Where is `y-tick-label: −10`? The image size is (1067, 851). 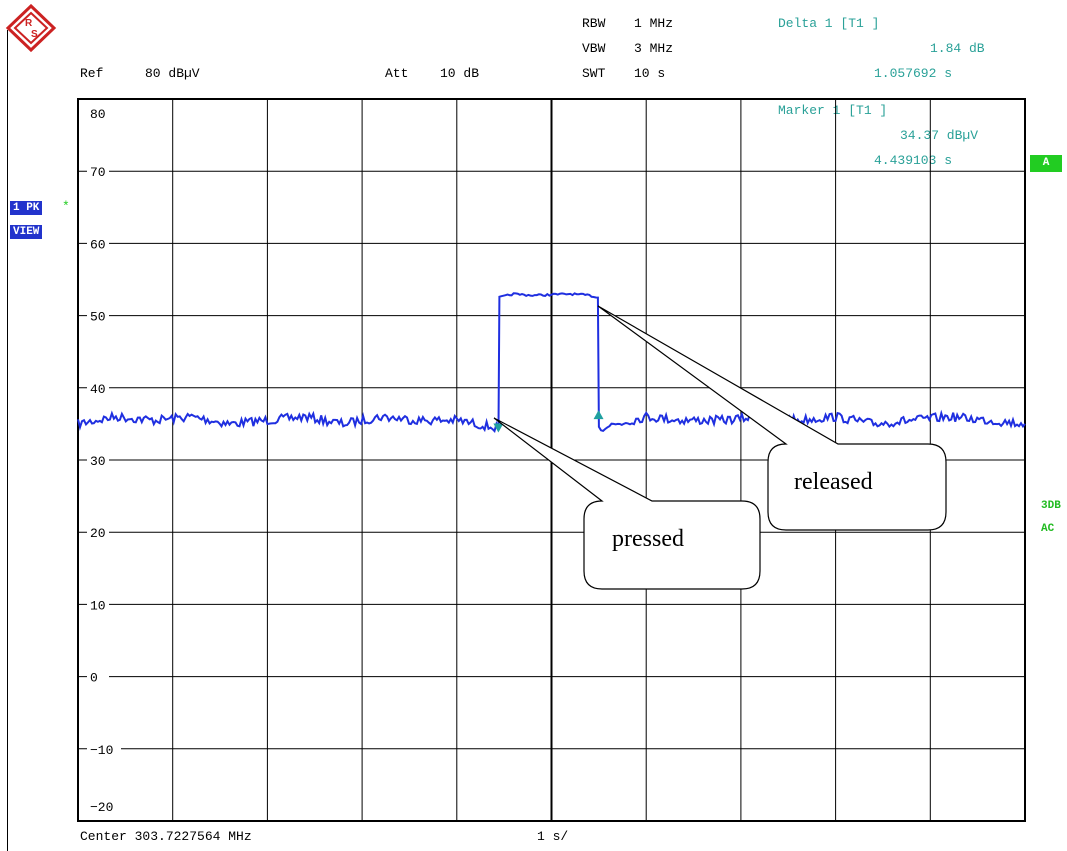 y-tick-label: −10 is located at coordinates (101, 750).